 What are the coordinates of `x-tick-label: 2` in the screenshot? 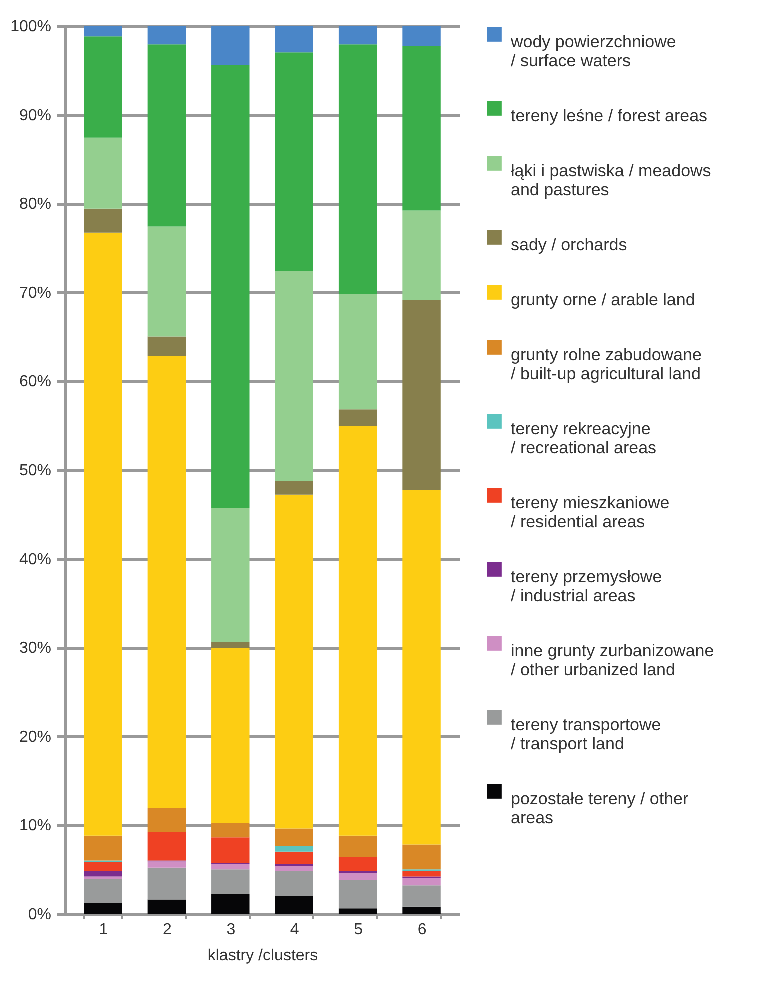 It's located at (167, 930).